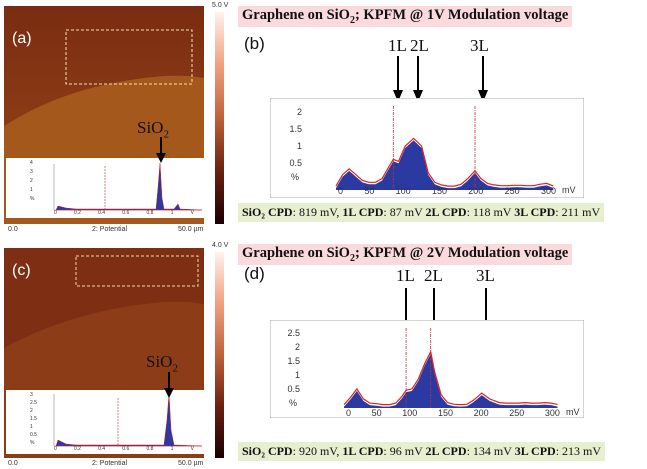 The image size is (647, 469). What do you see at coordinates (254, 43) in the screenshot?
I see `panel-label-b: (b)` at bounding box center [254, 43].